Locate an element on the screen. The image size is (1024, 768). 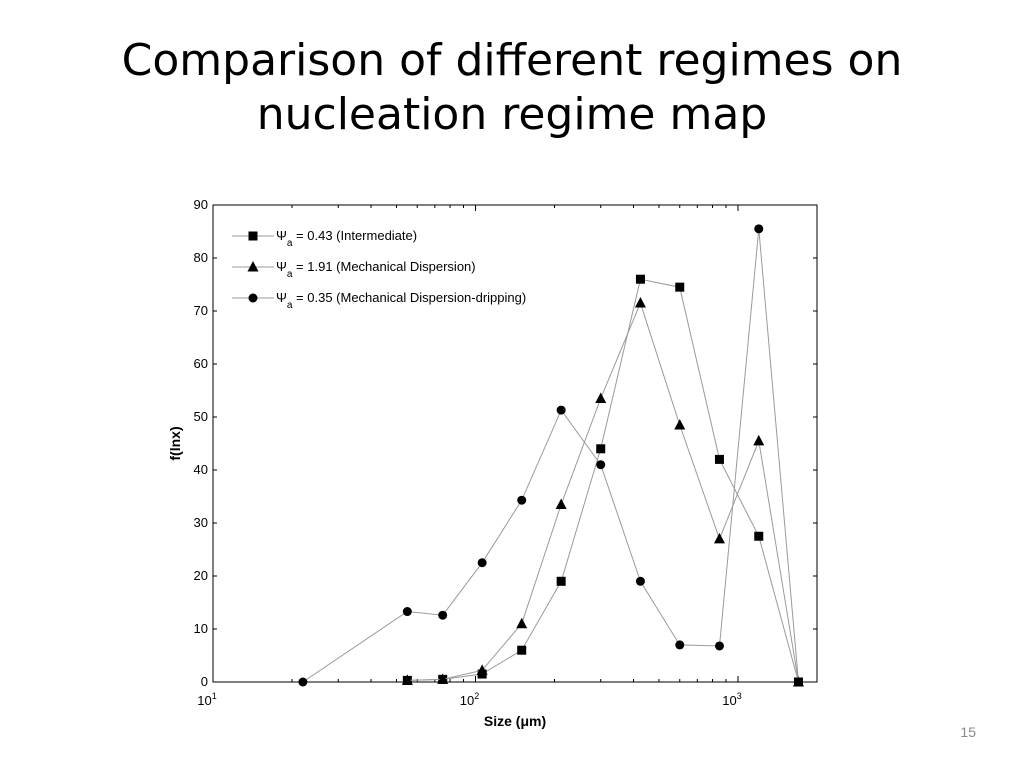
y-tick-label: 60 is located at coordinates (201, 363).